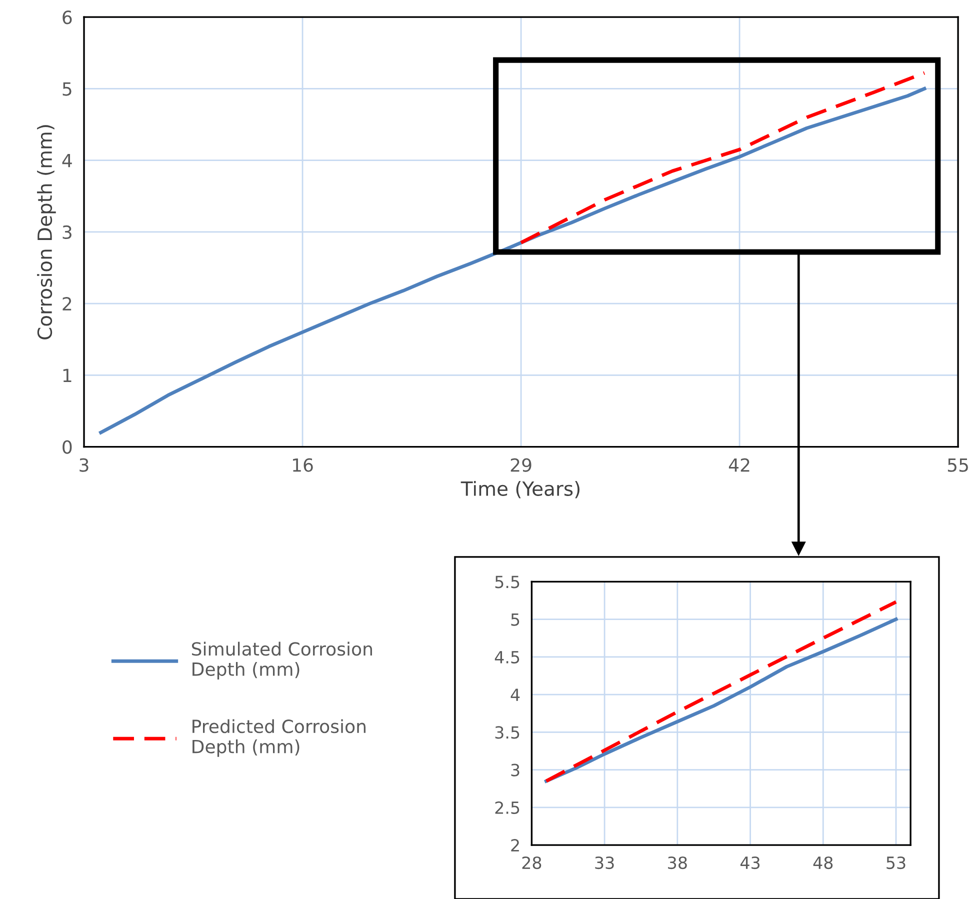 The width and height of the screenshot is (969, 899). What do you see at coordinates (896, 863) in the screenshot?
I see `x-tick-label: 53` at bounding box center [896, 863].